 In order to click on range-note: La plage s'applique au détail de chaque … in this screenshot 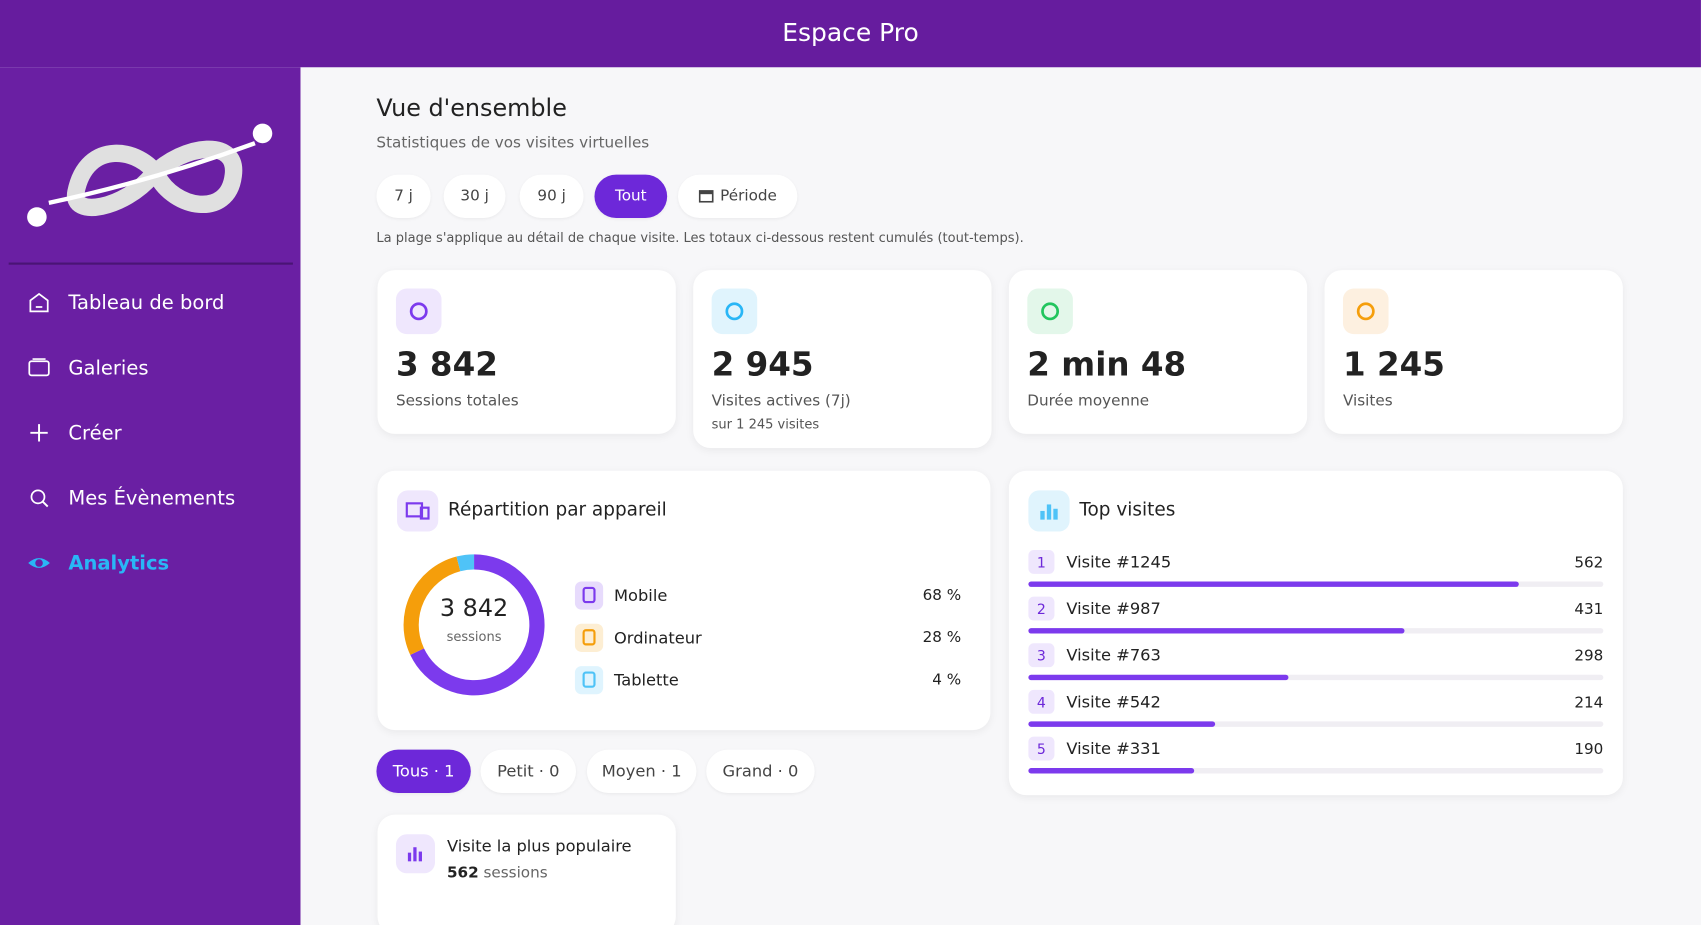, I will do `click(700, 237)`.